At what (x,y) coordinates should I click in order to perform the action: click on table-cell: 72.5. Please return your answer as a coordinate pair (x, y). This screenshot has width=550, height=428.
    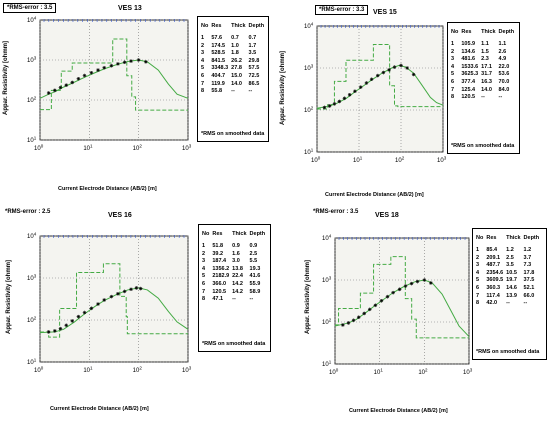
    Looking at the image, I should click on (254, 75).